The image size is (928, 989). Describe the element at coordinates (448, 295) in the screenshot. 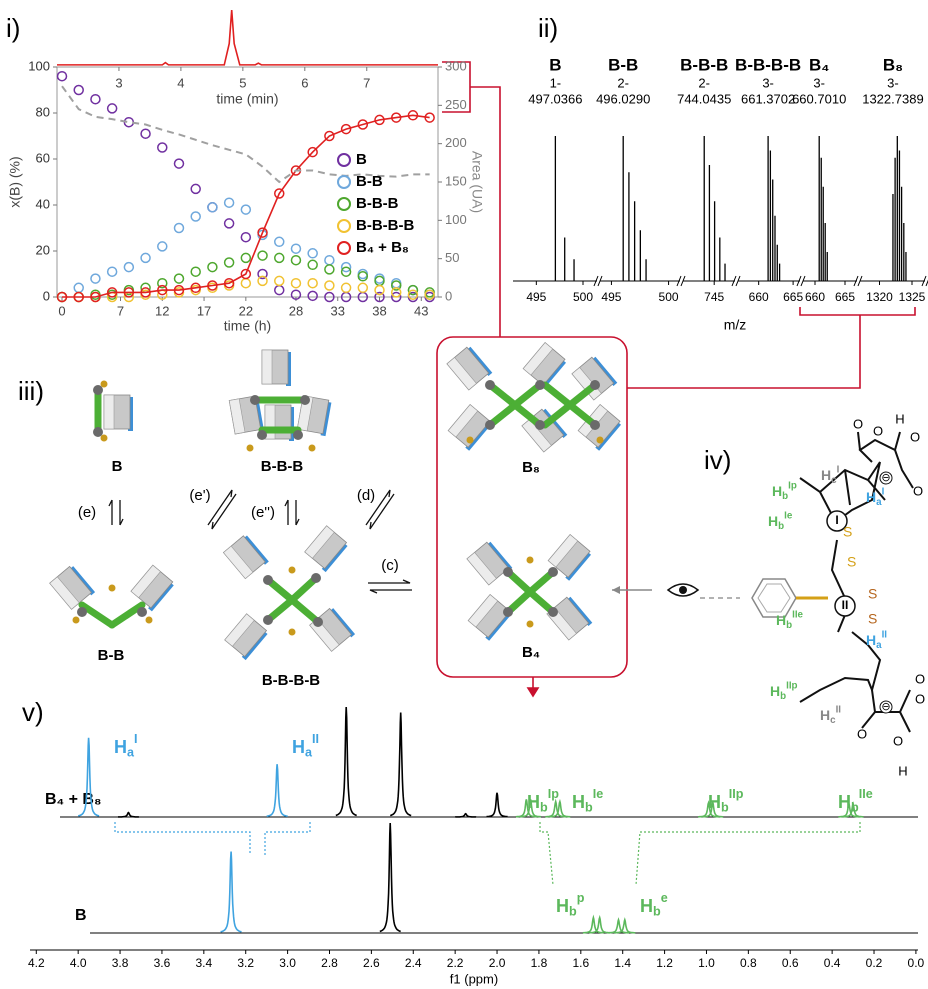

I see `y2-tick-label: 0` at that location.